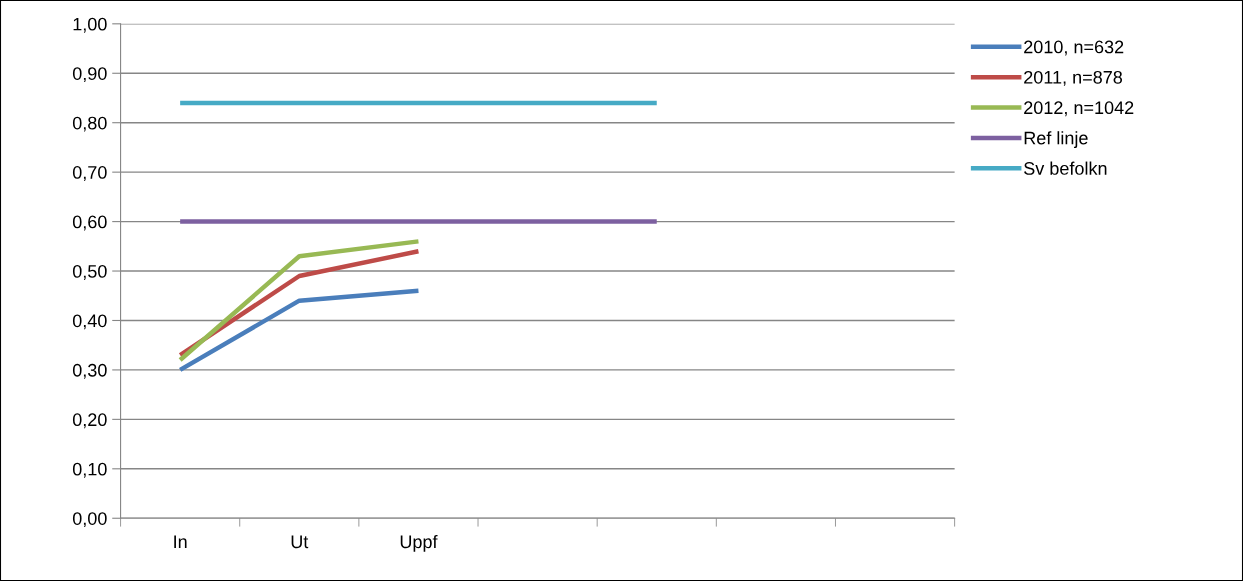 The width and height of the screenshot is (1243, 581). Describe the element at coordinates (1074, 48) in the screenshot. I see `legend-label: 2010, n=632` at that location.